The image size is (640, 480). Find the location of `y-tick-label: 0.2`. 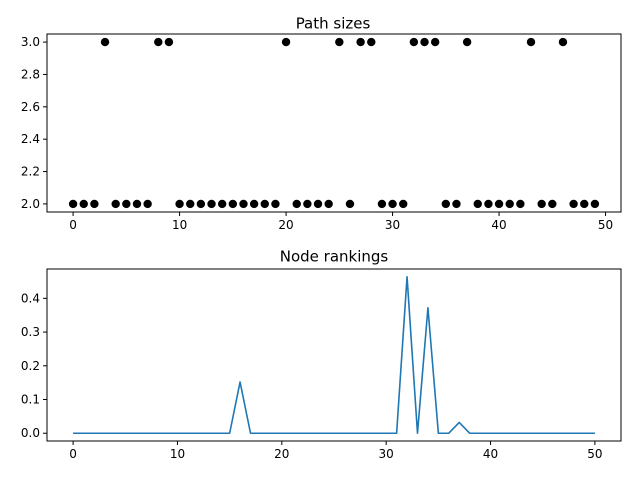

y-tick-label: 0.2 is located at coordinates (30, 366).